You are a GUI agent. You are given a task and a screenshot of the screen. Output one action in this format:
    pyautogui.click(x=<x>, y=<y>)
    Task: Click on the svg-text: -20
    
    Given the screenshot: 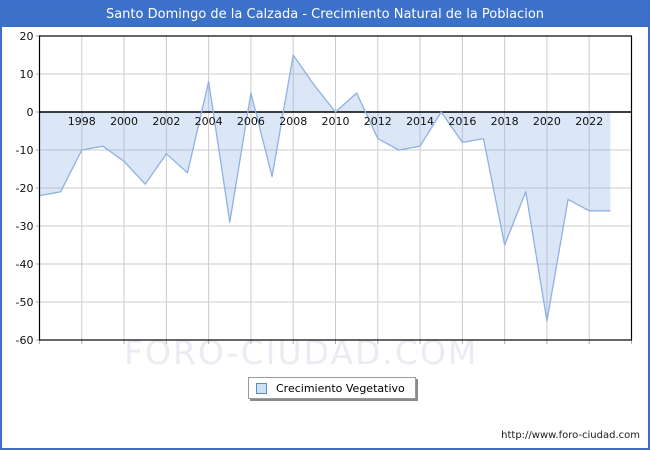 What is the action you would take?
    pyautogui.click(x=25, y=188)
    